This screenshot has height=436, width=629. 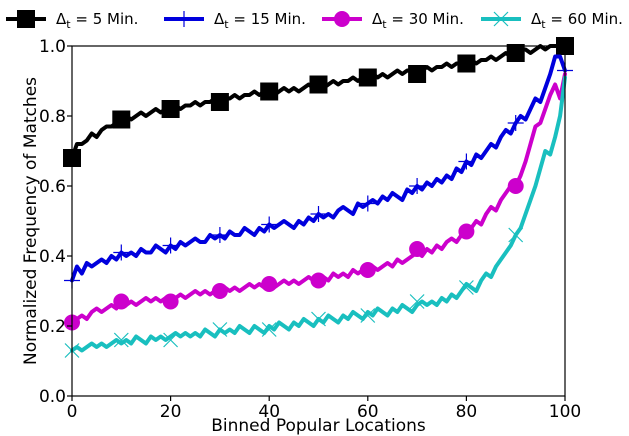 What do you see at coordinates (97, 20) in the screenshot?
I see `legend-label: Δt = 5 Min.` at bounding box center [97, 20].